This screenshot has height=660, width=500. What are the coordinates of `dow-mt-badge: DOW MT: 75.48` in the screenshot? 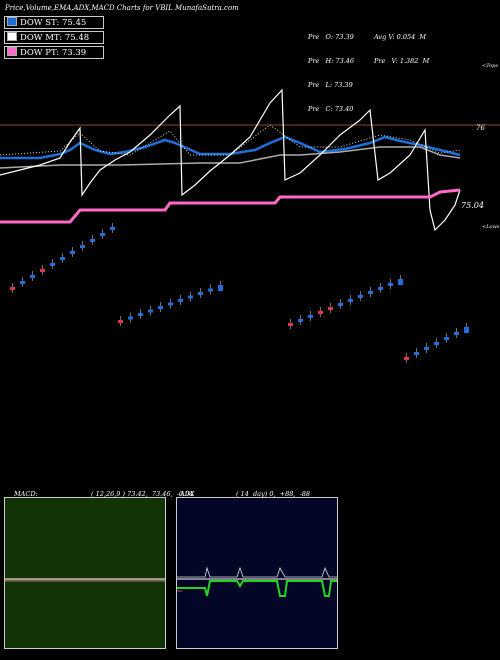 It's located at (54, 37).